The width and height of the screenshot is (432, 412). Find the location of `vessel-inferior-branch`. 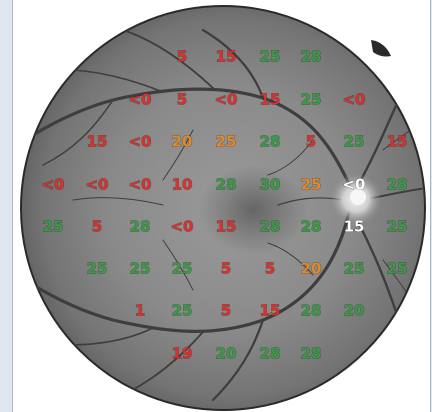

vessel-inferior-branch is located at coordinates (238, 360).